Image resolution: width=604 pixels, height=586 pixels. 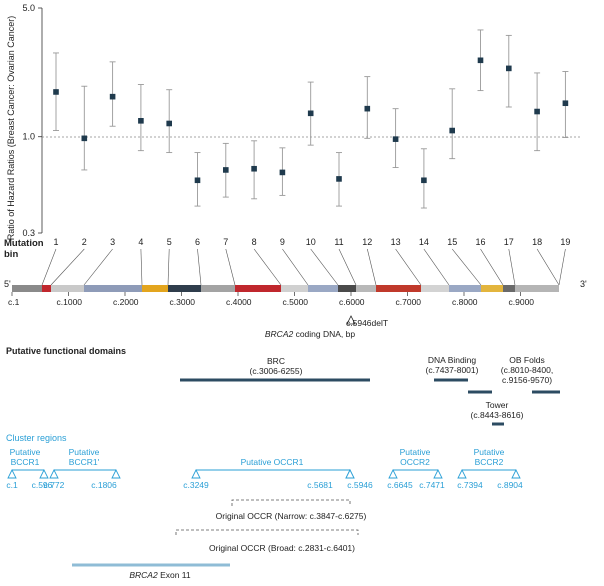 What do you see at coordinates (126, 302) in the screenshot?
I see `dna-tick-label: c.2000` at bounding box center [126, 302].